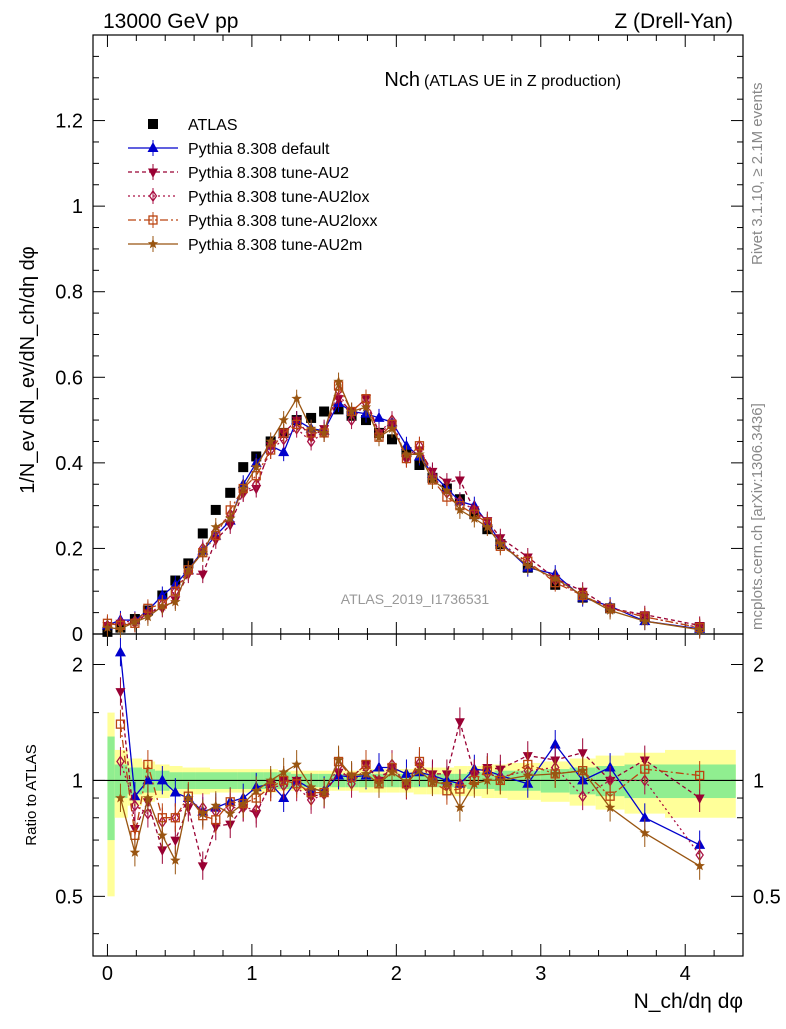 The width and height of the screenshot is (786, 1029). I want to click on legend-item-au2loxx: Pythia 8.308 tune-AU2loxx, so click(252, 221).